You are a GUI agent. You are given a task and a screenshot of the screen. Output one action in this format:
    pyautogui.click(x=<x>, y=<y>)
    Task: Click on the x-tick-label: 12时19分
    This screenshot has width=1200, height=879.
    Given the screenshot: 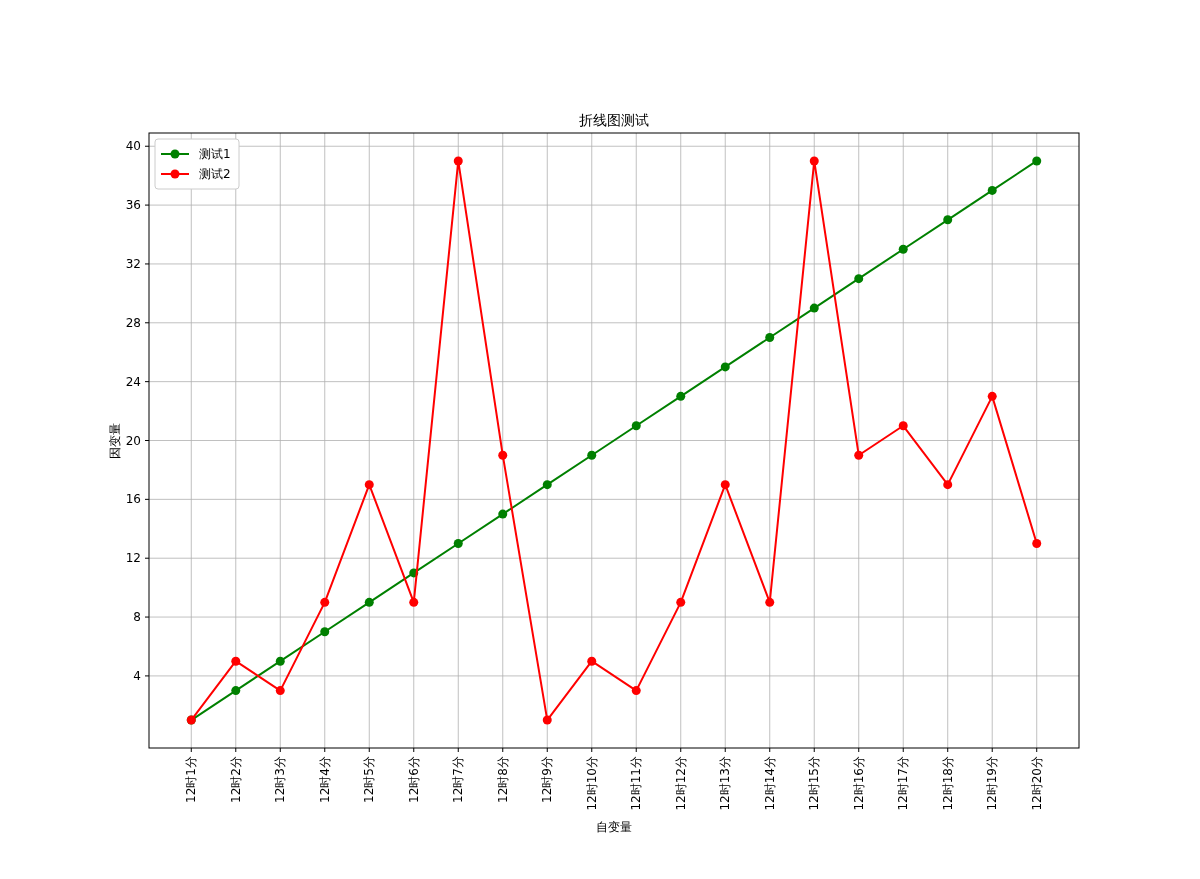 What is the action you would take?
    pyautogui.click(x=992, y=783)
    